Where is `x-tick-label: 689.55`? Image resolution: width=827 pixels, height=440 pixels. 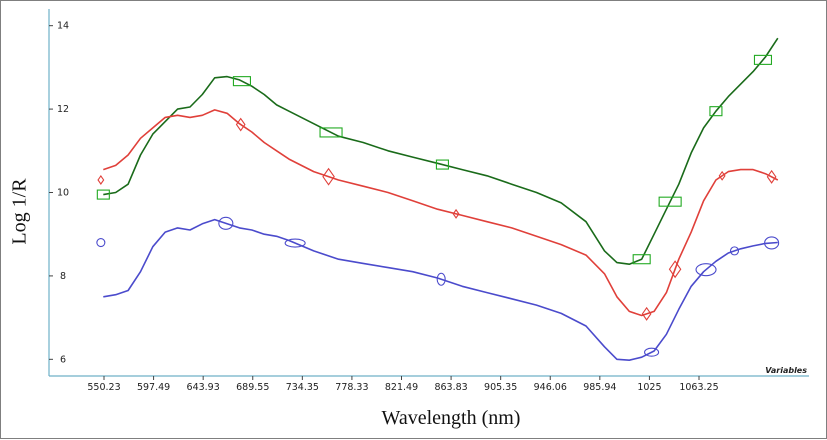 x-tick-label: 689.55 is located at coordinates (252, 387).